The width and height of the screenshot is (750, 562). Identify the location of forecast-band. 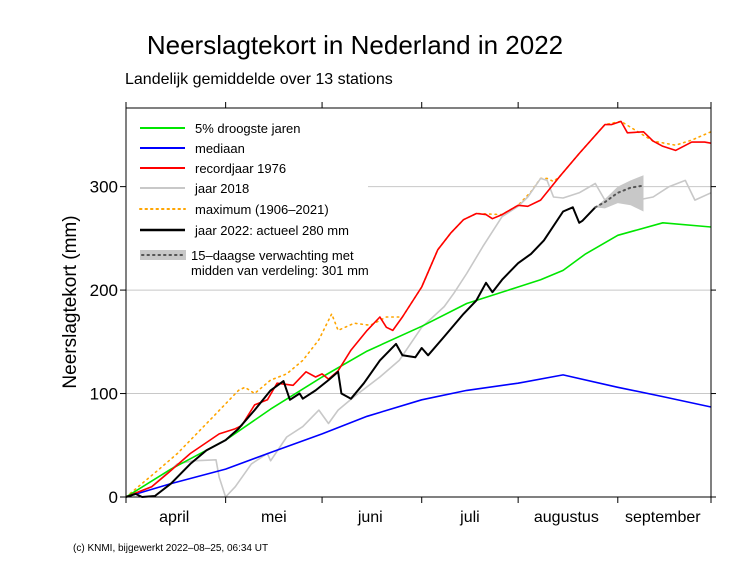
(619, 193).